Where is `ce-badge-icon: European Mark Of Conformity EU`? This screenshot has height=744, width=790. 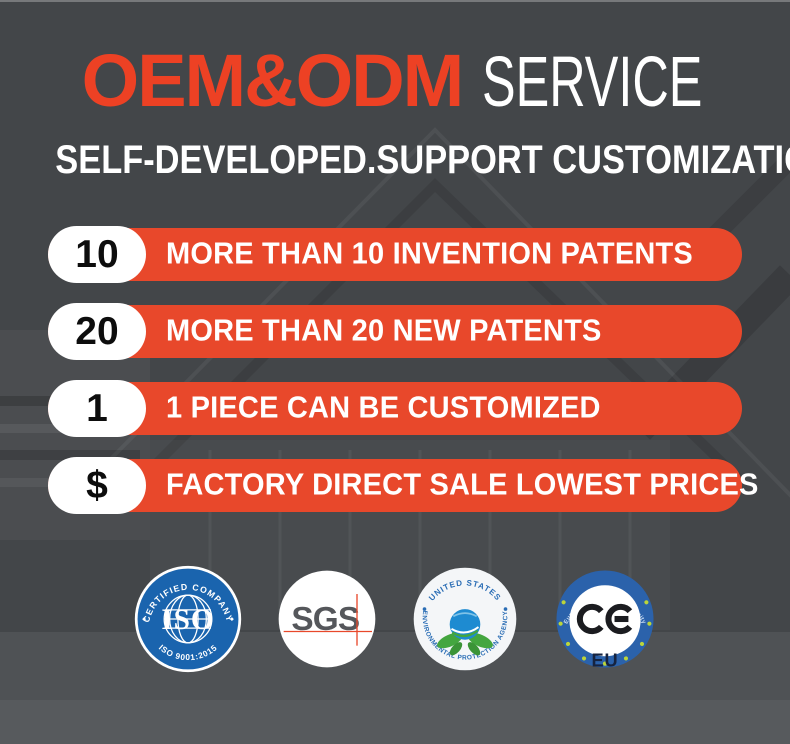 ce-badge-icon: European Mark Of Conformity EU is located at coordinates (605, 619).